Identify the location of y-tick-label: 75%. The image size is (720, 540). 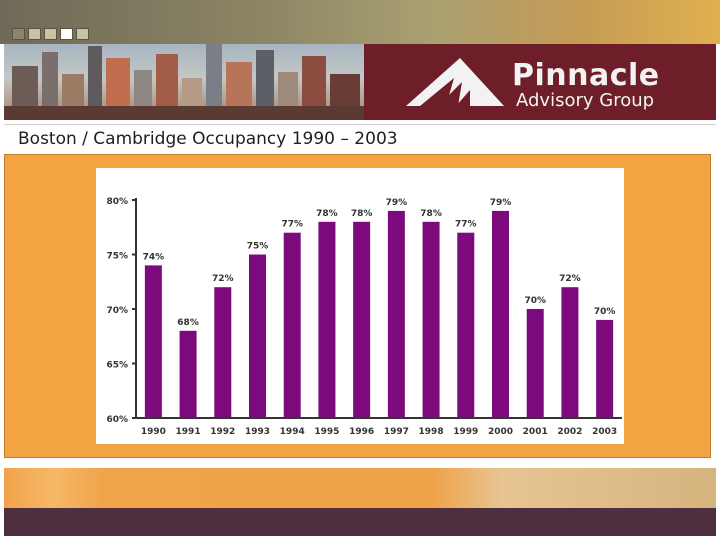
(117, 257).